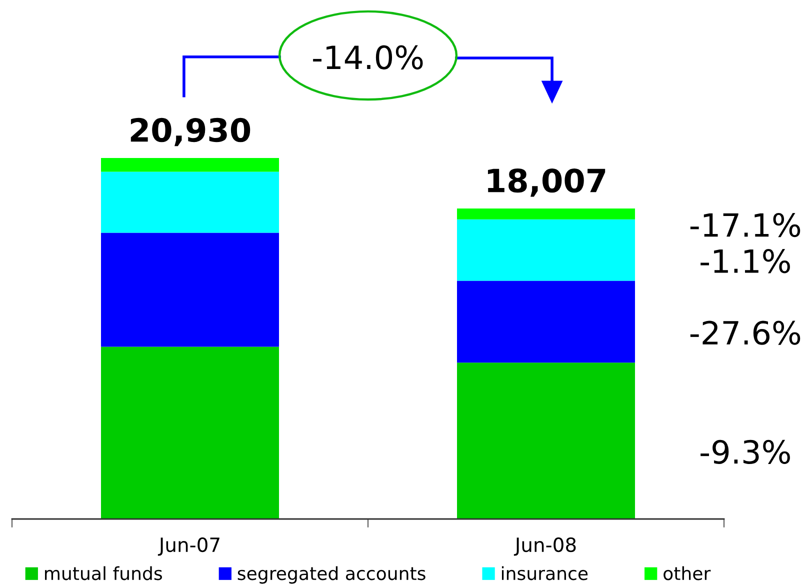 This screenshot has height=586, width=811. Describe the element at coordinates (745, 452) in the screenshot. I see `annotation: -9.3%` at that location.